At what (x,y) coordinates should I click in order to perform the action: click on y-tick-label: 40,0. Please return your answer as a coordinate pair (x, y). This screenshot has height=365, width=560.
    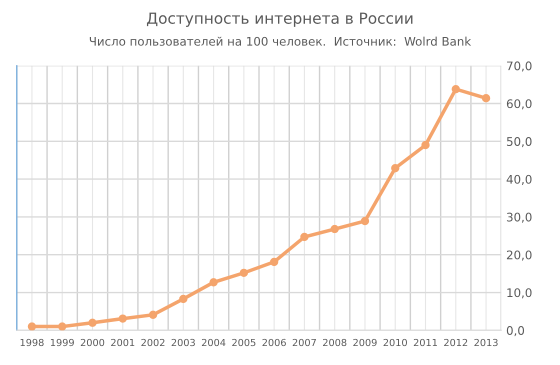
    Looking at the image, I should click on (519, 179).